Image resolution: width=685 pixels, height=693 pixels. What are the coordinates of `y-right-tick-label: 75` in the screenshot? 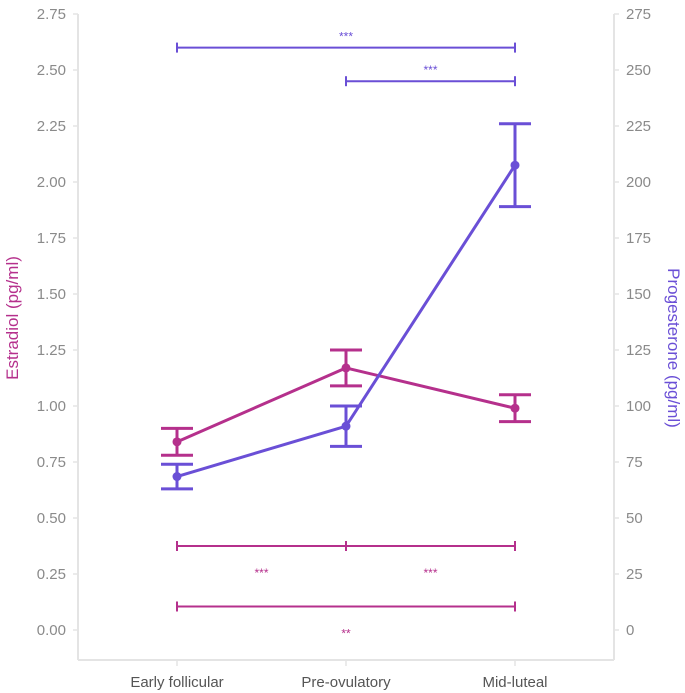 It's located at (634, 462).